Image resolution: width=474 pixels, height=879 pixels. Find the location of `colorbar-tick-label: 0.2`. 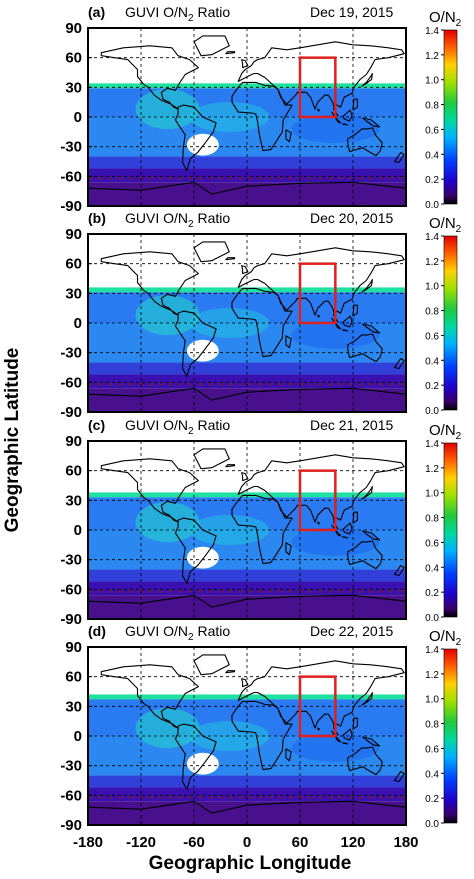

colorbar-tick-label: 0.2 is located at coordinates (432, 593).